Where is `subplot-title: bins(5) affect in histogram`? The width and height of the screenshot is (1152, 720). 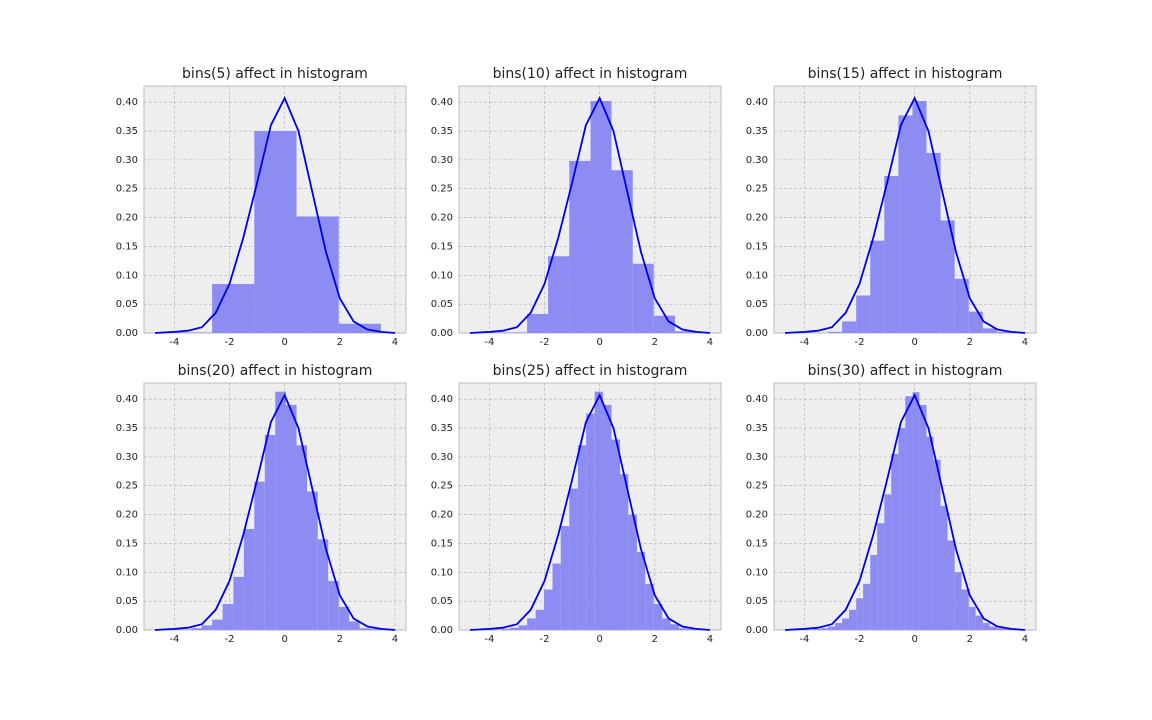
subplot-title: bins(5) affect in histogram is located at coordinates (275, 74).